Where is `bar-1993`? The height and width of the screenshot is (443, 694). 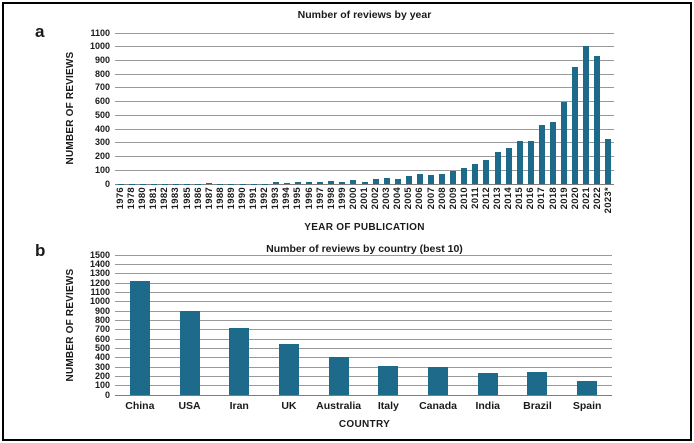 bar-1993 is located at coordinates (275, 183).